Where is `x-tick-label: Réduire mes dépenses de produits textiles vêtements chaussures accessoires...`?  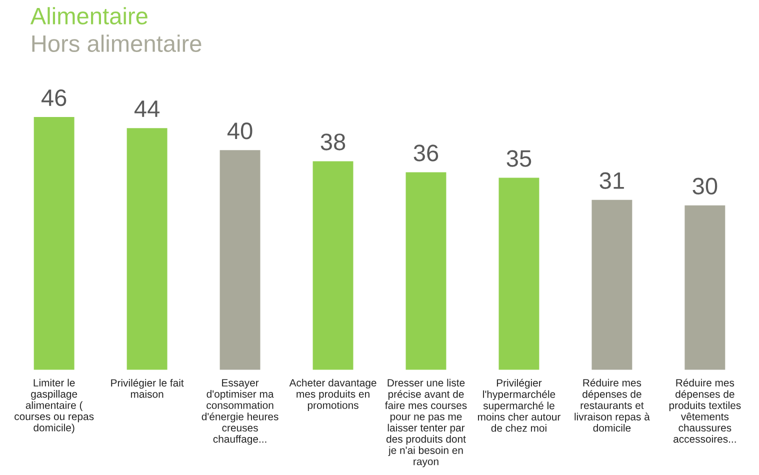 x-tick-label: Réduire mes dépenses de produits textiles vêtements chaussures accessoires... is located at coordinates (705, 410).